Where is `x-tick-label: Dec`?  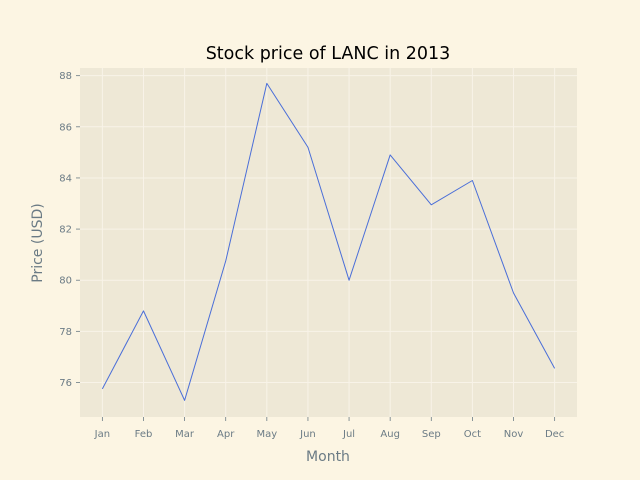 x-tick-label: Dec is located at coordinates (554, 434).